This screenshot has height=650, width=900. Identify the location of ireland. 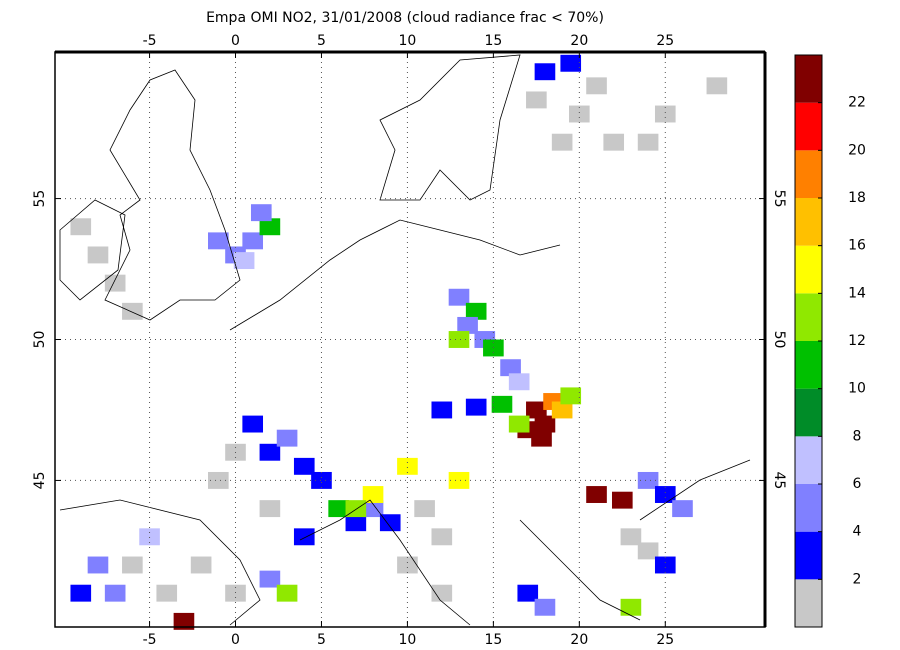
(92, 250).